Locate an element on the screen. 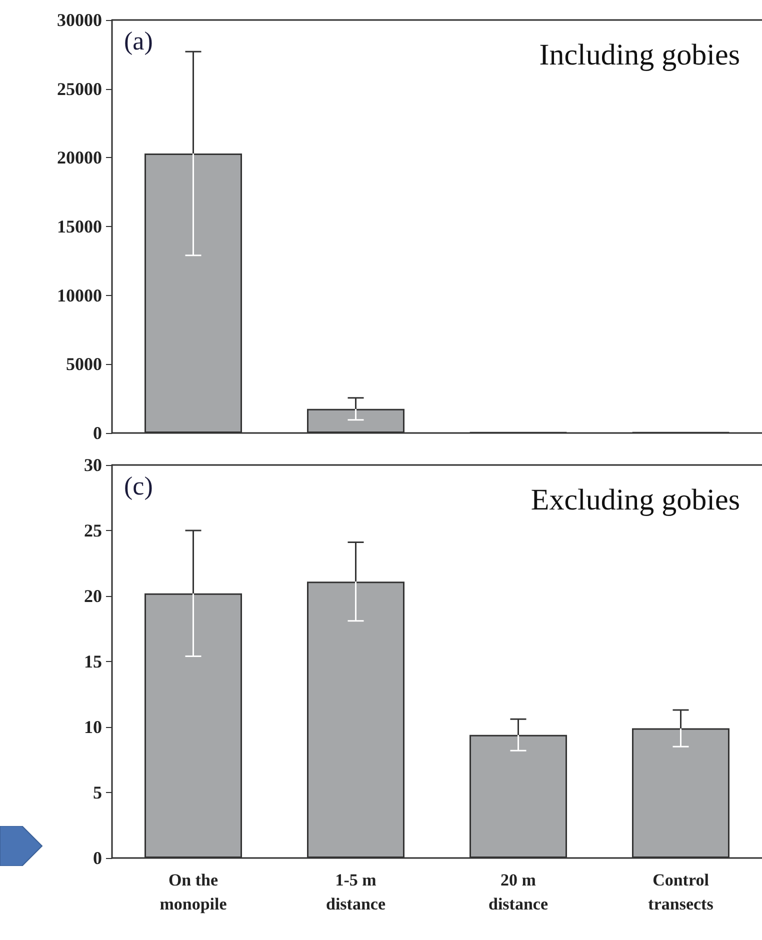  annotation: Excluding gobies is located at coordinates (635, 500).